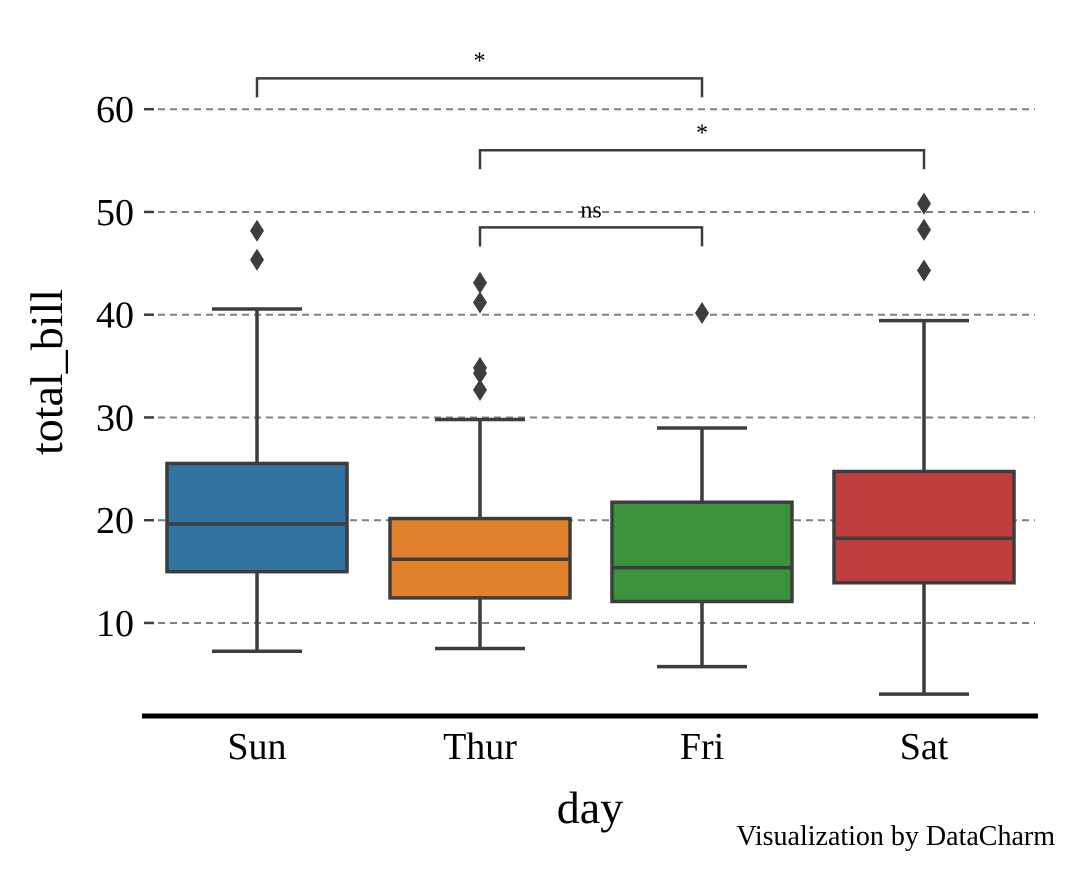 Image resolution: width=1080 pixels, height=876 pixels. Describe the element at coordinates (257, 436) in the screenshot. I see `box-sun` at that location.